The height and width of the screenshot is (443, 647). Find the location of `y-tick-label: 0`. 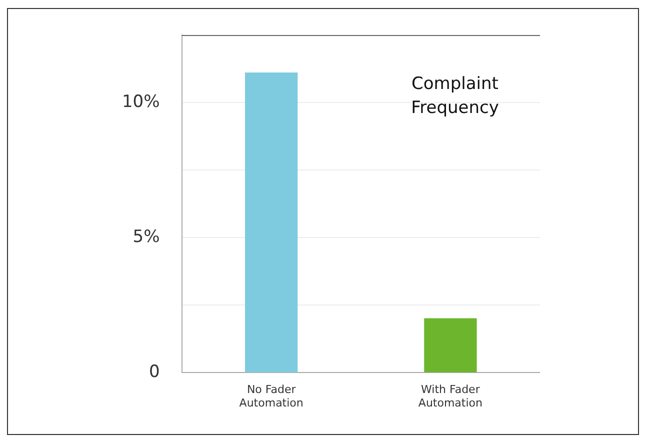

y-tick-label: 0 is located at coordinates (154, 372).